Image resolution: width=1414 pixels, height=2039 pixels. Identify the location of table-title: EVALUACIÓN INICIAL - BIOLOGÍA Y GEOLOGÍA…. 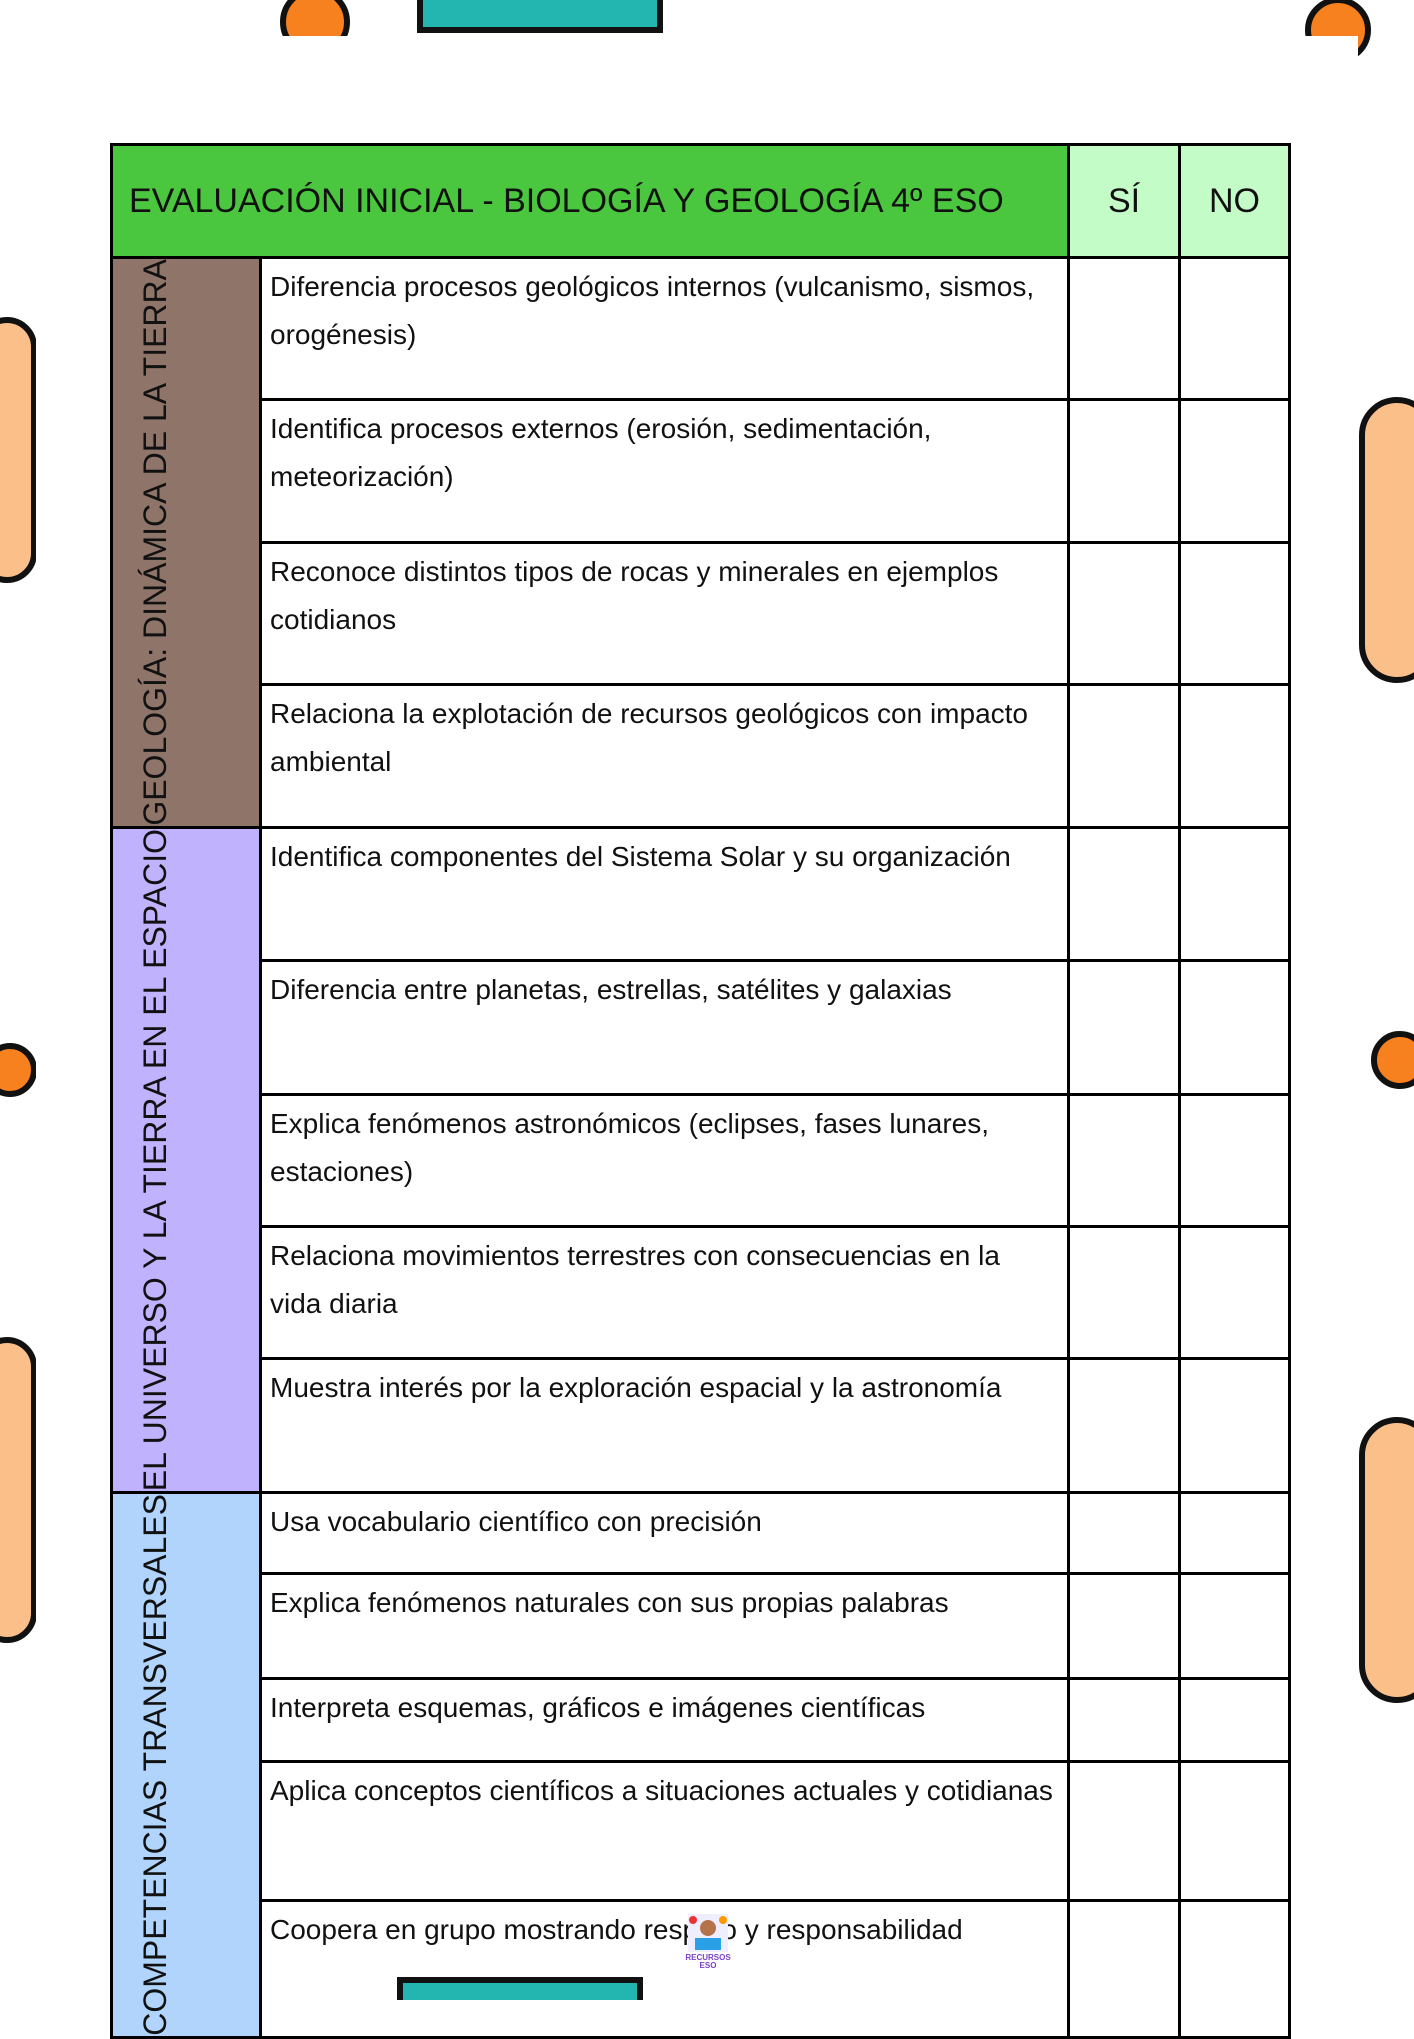
(590, 201).